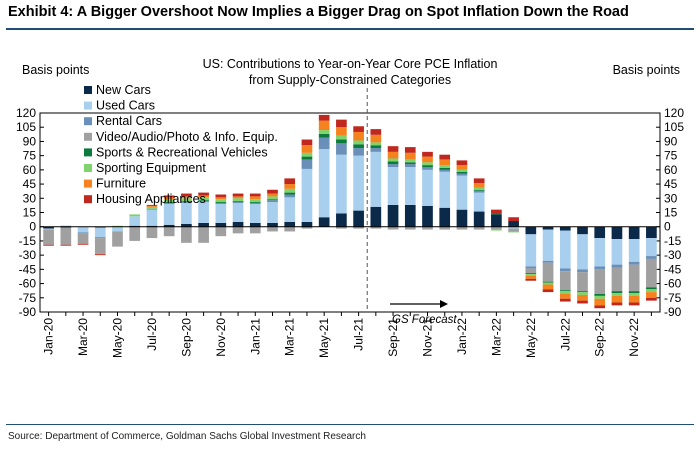 This screenshot has width=700, height=450. I want to click on chart-subtitle: from Supply-Constrained Categories, so click(350, 80).